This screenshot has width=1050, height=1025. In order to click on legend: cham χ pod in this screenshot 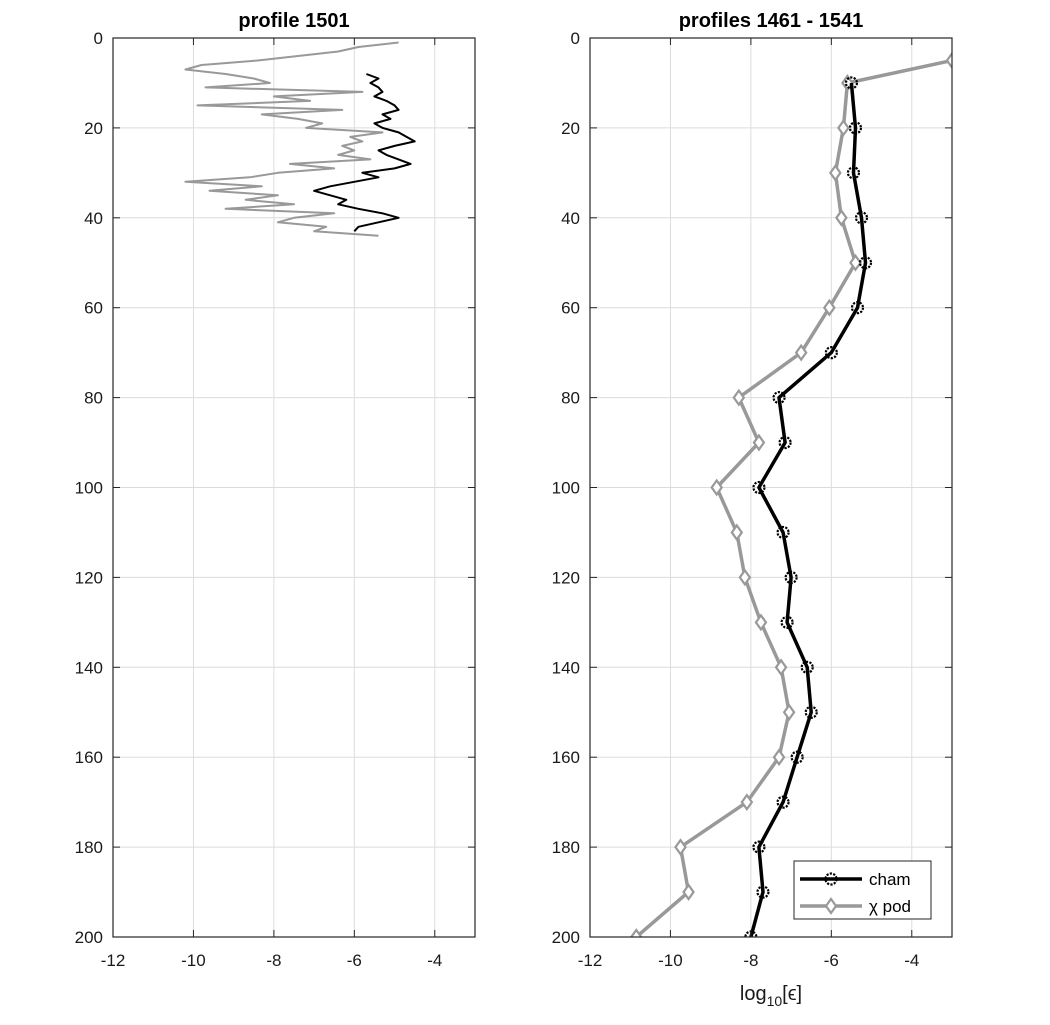, I will do `click(862, 890)`.